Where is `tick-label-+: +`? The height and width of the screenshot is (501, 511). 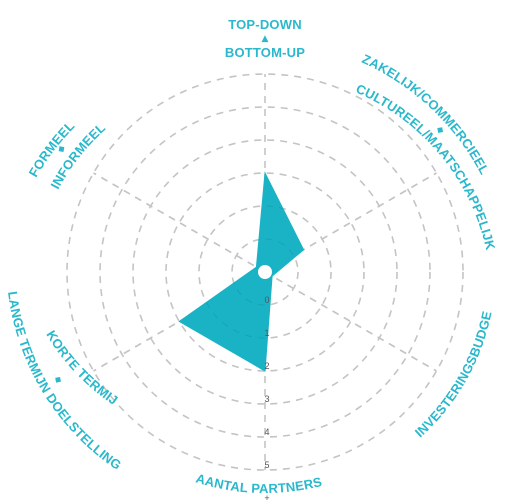
tick-label-+: + is located at coordinates (266, 497).